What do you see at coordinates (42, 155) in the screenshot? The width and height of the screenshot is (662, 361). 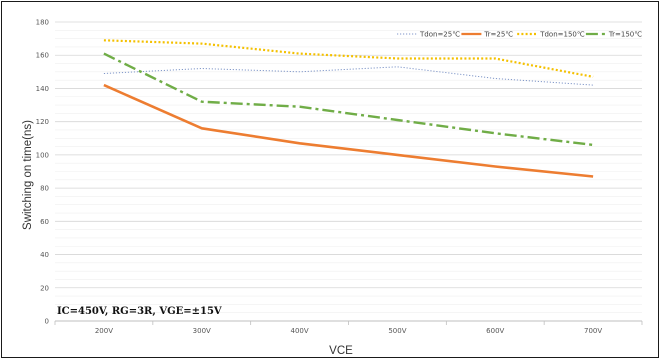 I see `y-tick-label: 100` at bounding box center [42, 155].